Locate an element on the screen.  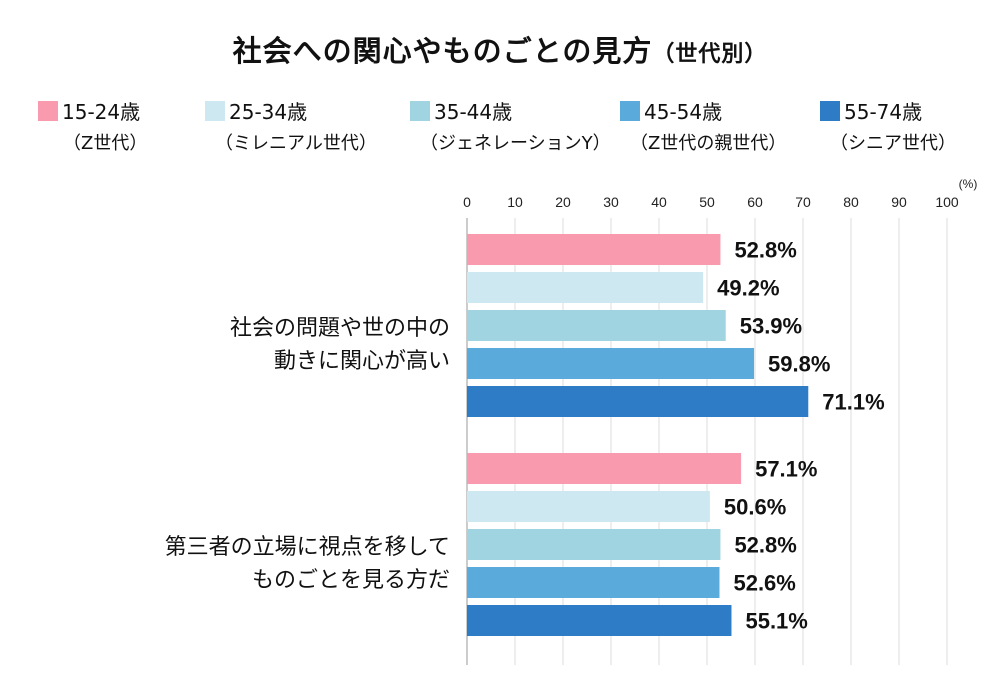
subtitle-text: （世代別） is located at coordinates (710, 54).